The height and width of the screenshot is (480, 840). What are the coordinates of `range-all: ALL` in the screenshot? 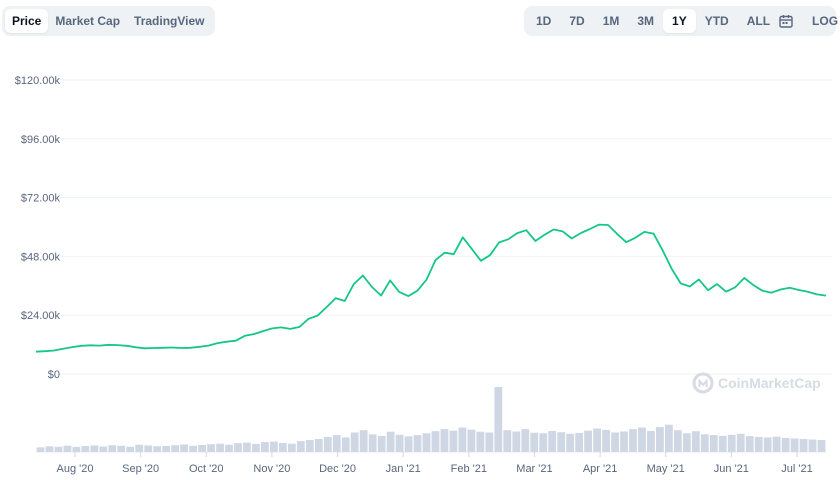 It's located at (758, 21).